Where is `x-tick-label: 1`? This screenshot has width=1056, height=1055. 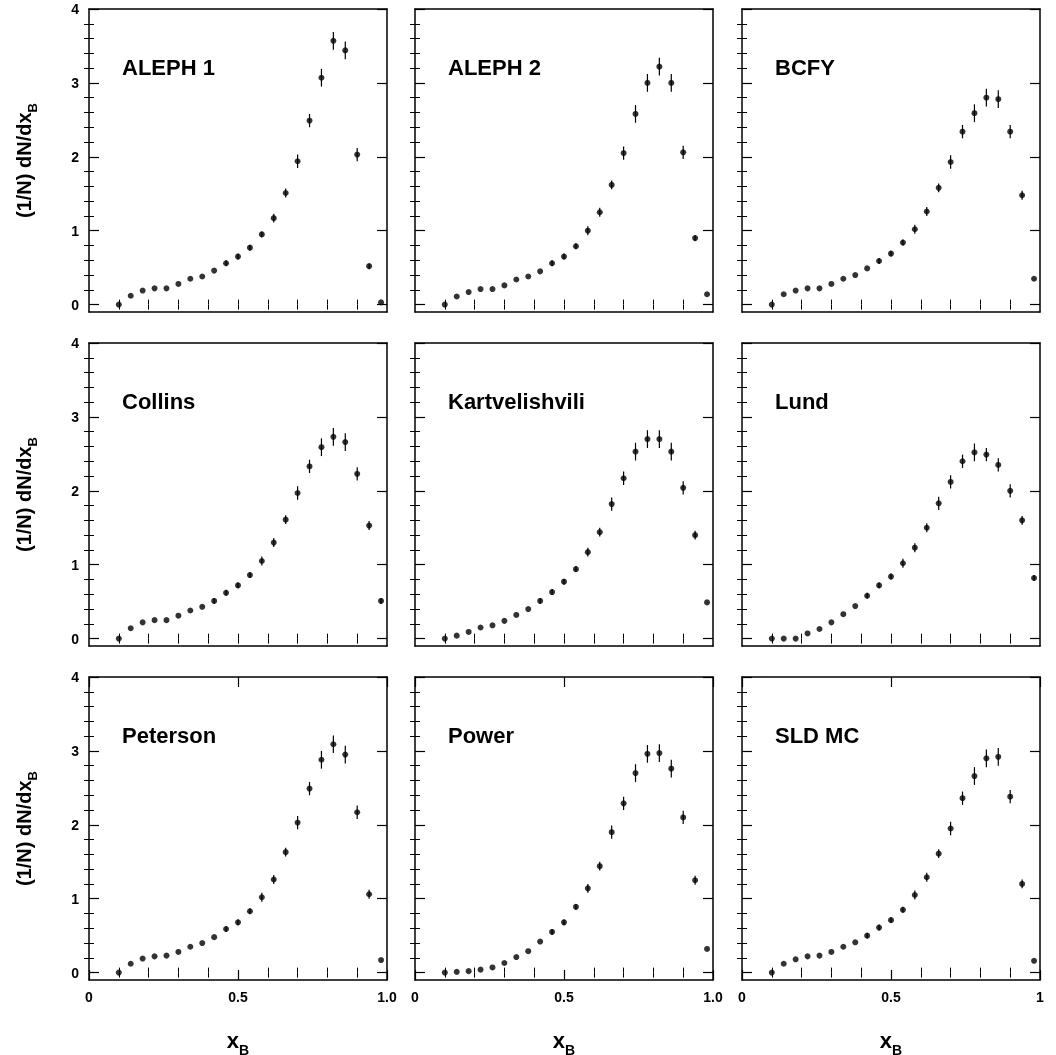 x-tick-label: 1 is located at coordinates (1040, 997).